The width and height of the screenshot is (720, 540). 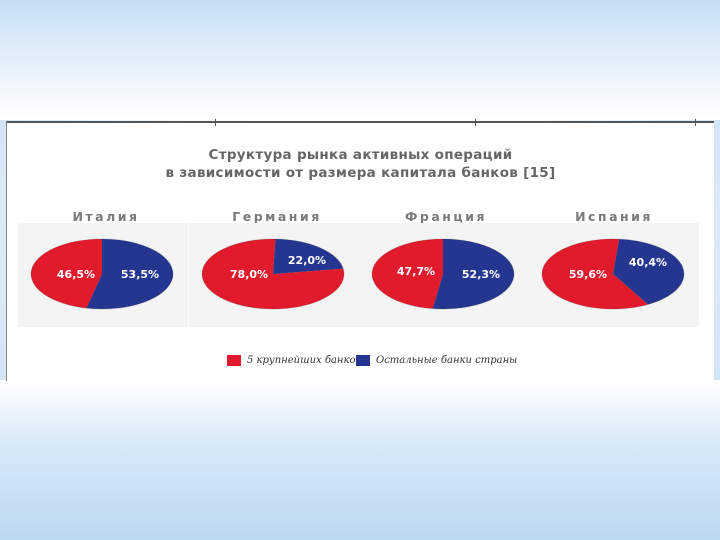 What do you see at coordinates (614, 216) in the screenshot?
I see `country-label-spain: Испания` at bounding box center [614, 216].